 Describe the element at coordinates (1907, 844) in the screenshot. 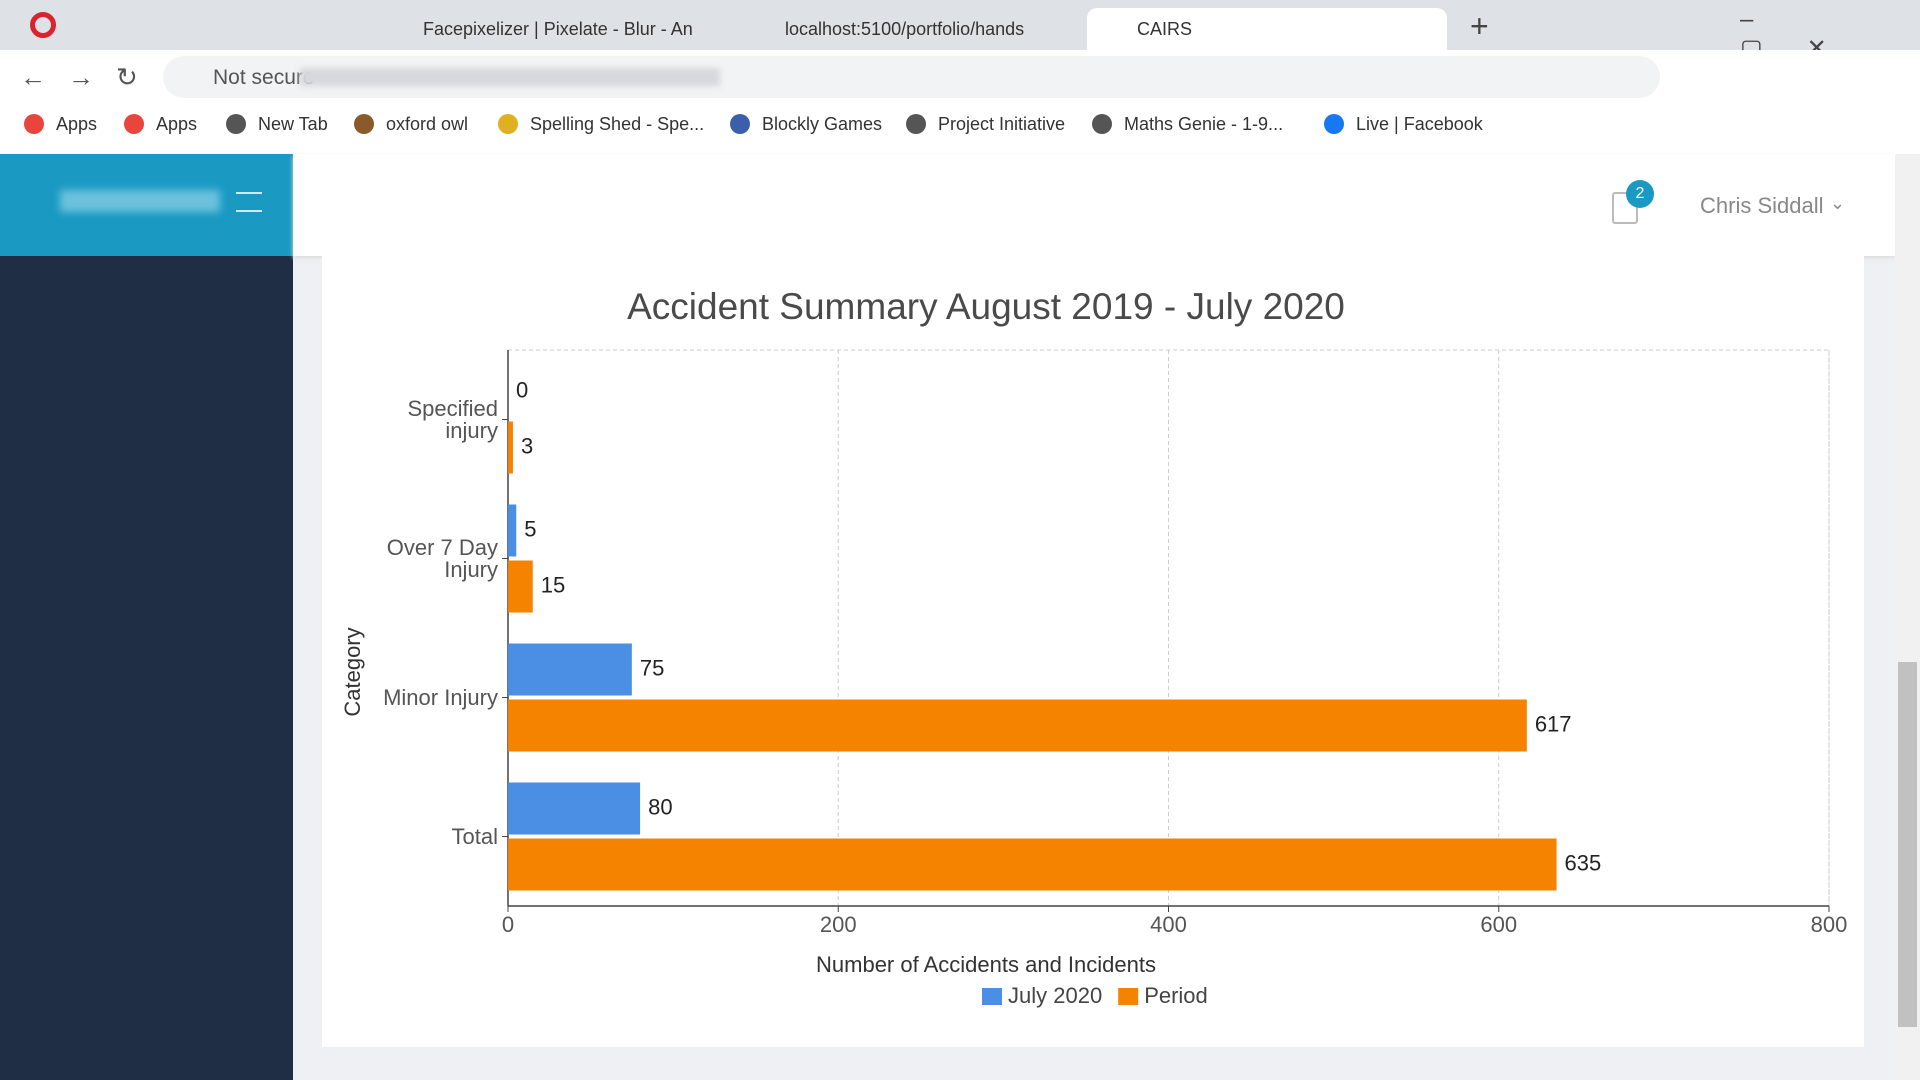

I see `scroll-thumb` at that location.